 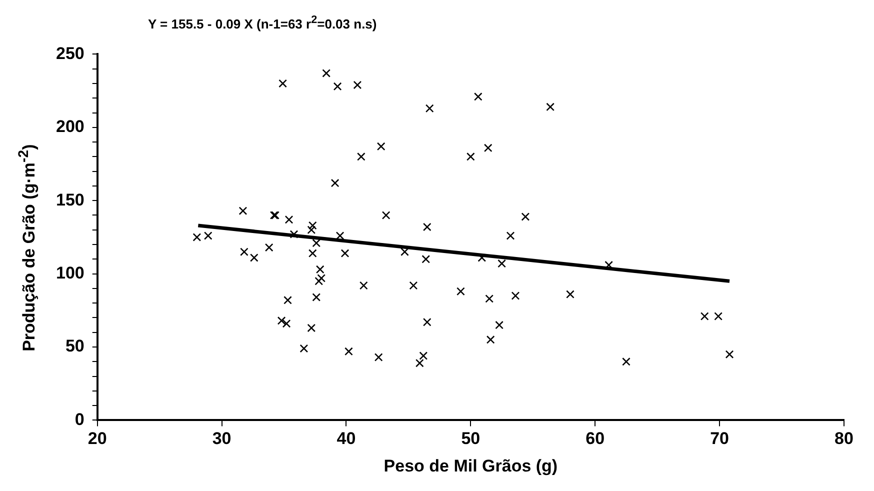 I want to click on chart-title: Y = 155.5 - 0.09 X (n-1=63 r$^{2}$=0.03 n.s), so click(x=262, y=23).